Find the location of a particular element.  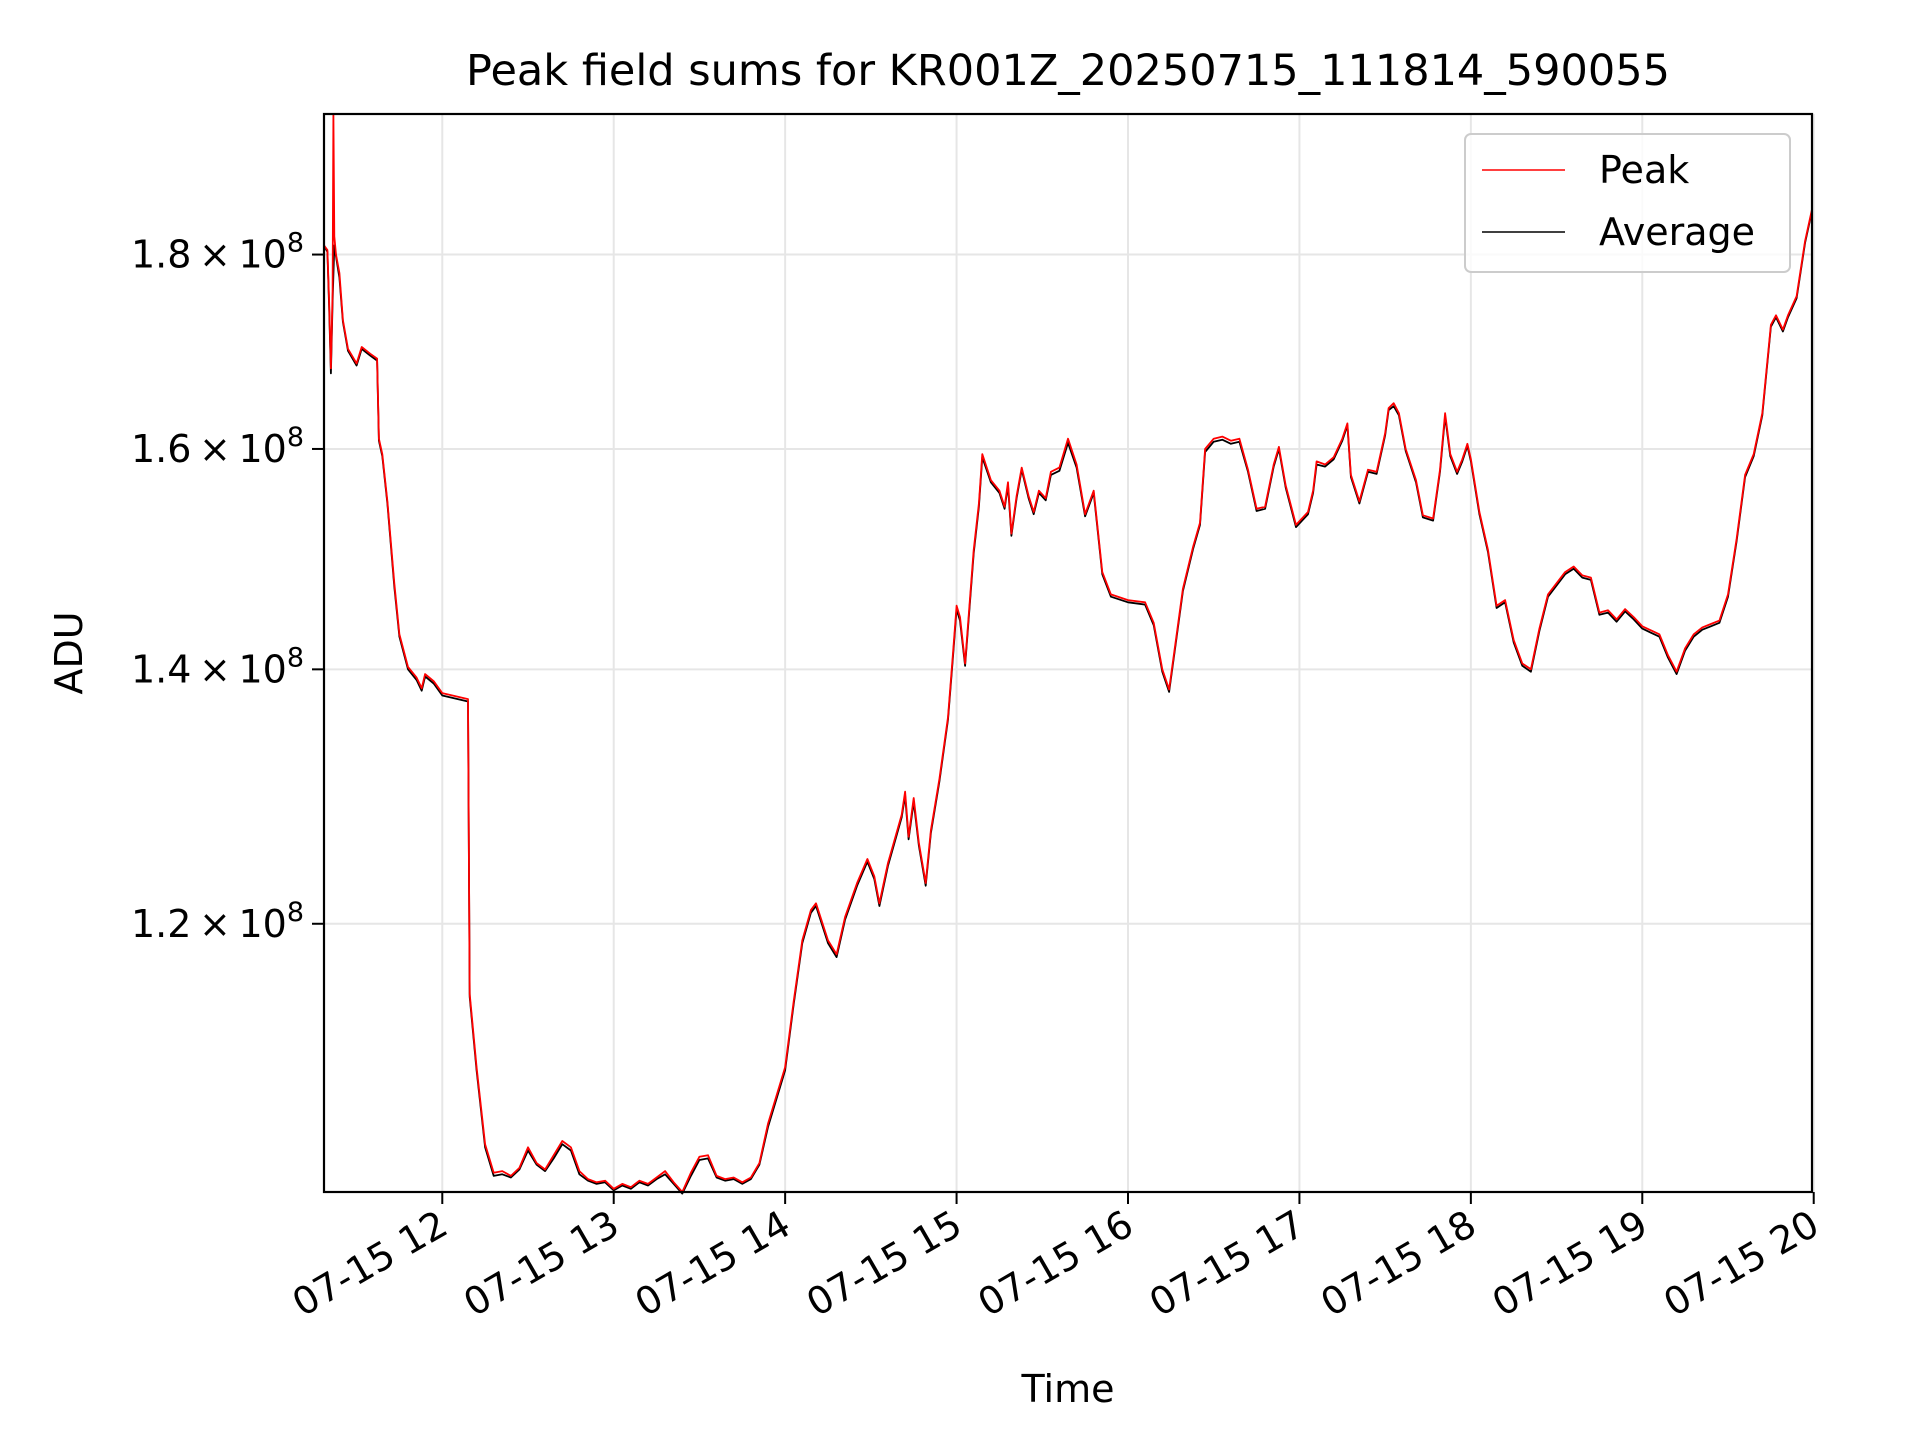

x-axis-label: Time is located at coordinates (1068, 1389).